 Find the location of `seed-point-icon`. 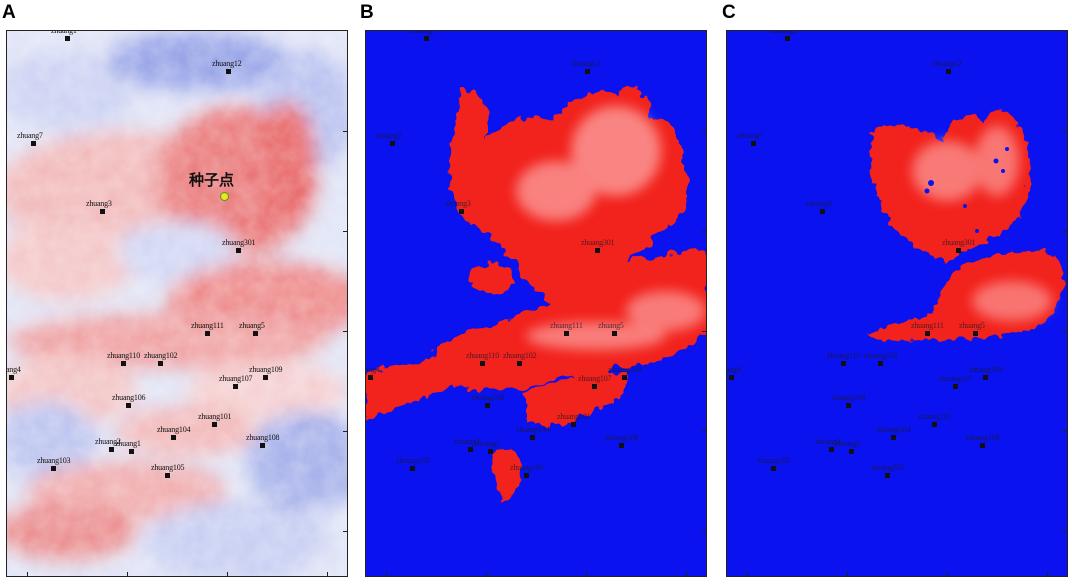

seed-point-icon is located at coordinates (224, 196).